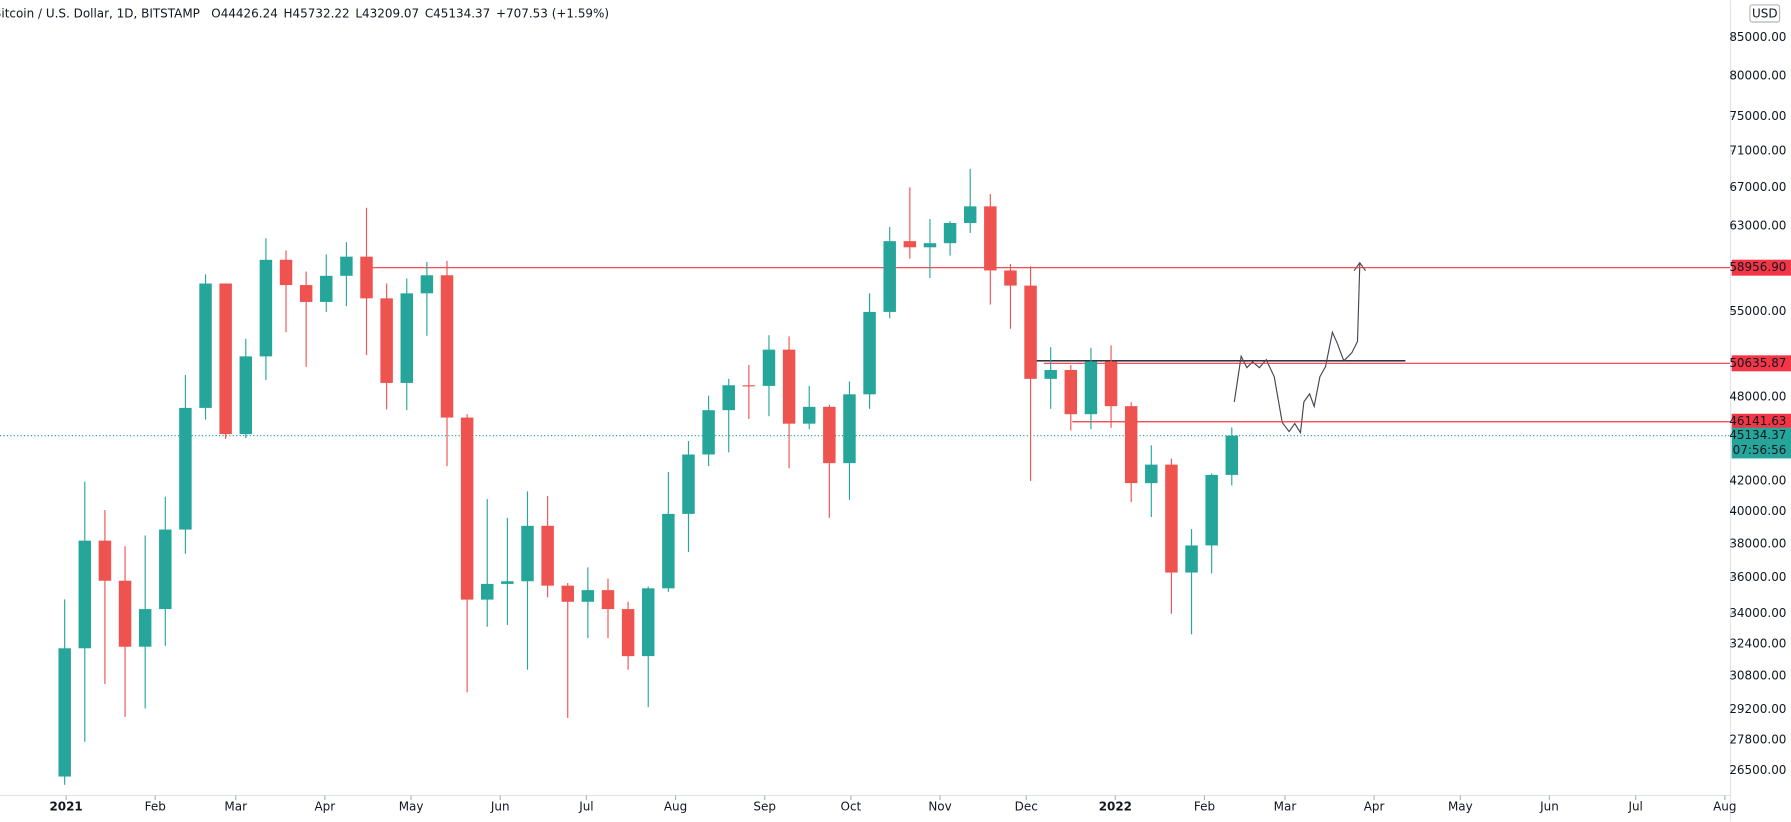  Describe the element at coordinates (429, 14) in the screenshot. I see `ohlc-key: C` at that location.